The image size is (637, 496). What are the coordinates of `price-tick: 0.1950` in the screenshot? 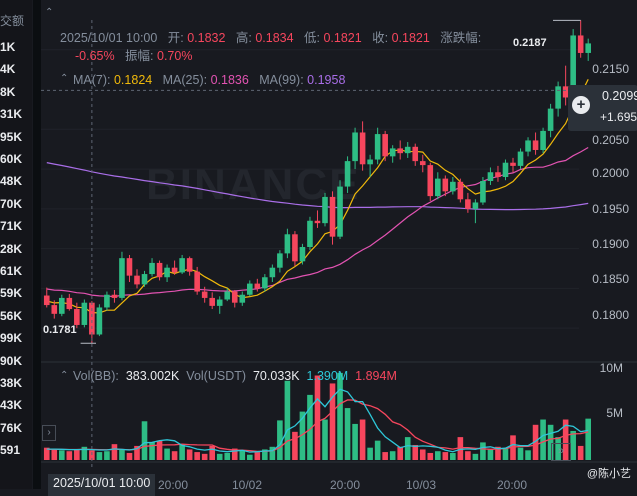 It's located at (610, 209).